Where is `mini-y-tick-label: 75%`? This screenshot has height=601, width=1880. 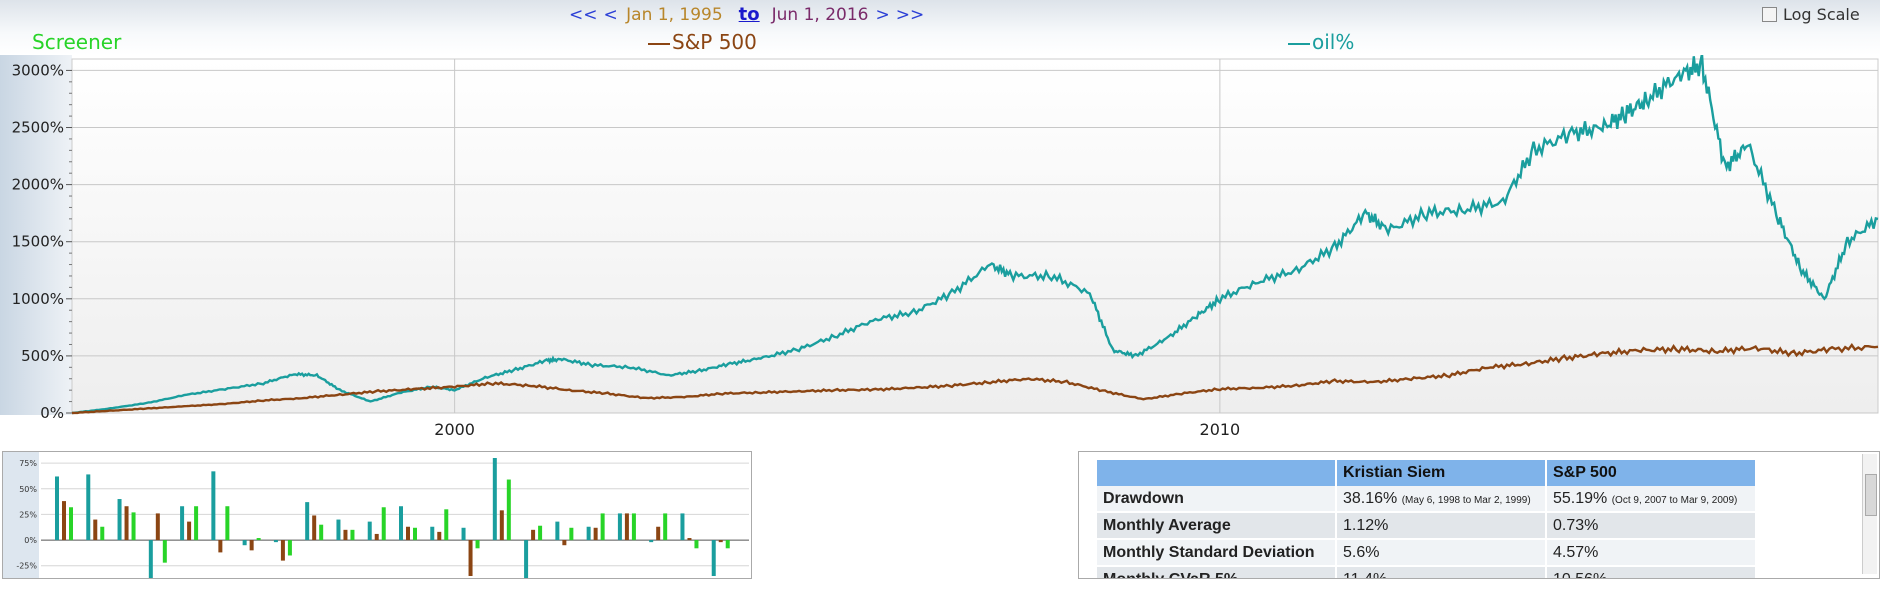 mini-y-tick-label: 75% is located at coordinates (28, 463).